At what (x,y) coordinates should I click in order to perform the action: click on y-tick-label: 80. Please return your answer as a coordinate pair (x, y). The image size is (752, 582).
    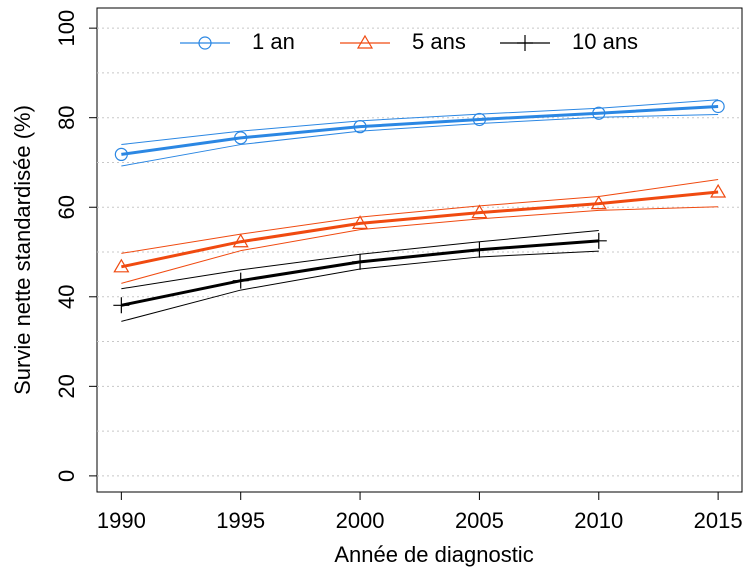
    Looking at the image, I should click on (66, 117).